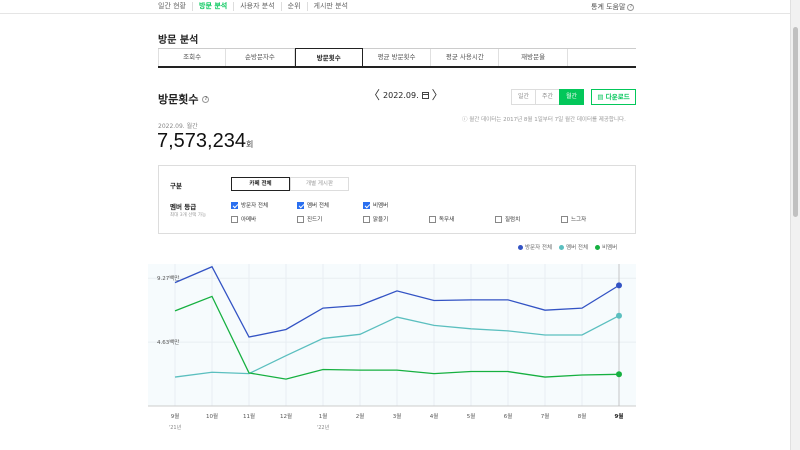  I want to click on tab-revisit-rate: 재방문율, so click(533, 57).